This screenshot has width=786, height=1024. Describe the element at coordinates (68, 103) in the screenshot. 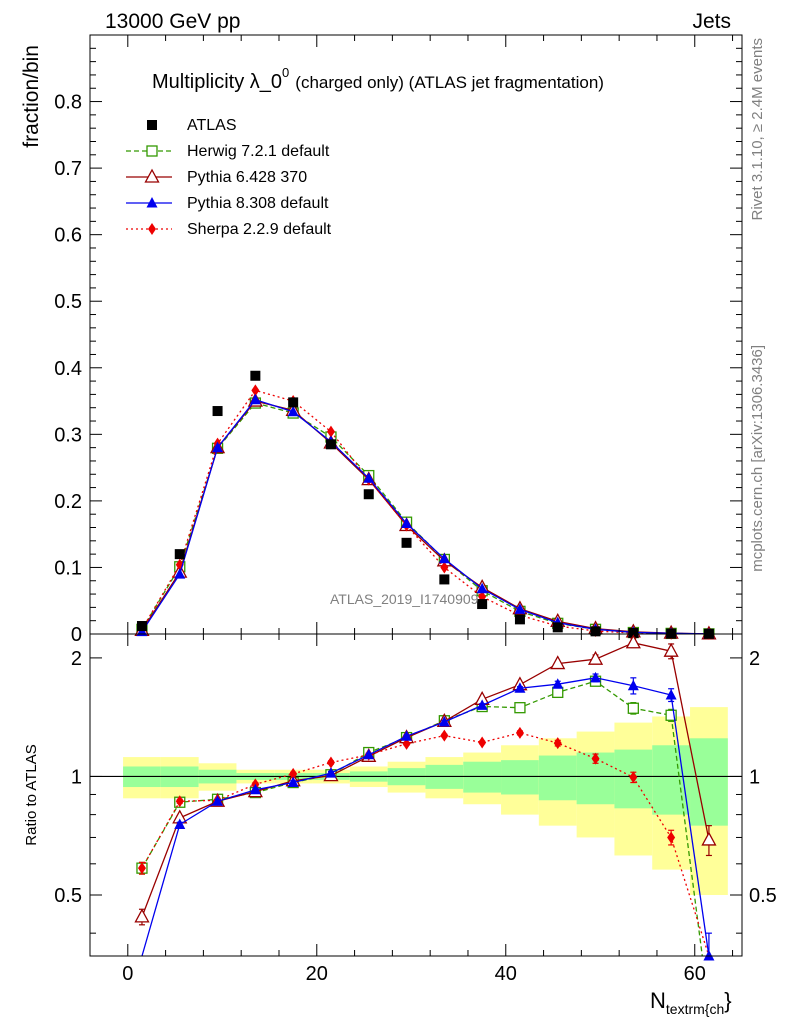

I see `main-ytick-label: 0.8` at that location.